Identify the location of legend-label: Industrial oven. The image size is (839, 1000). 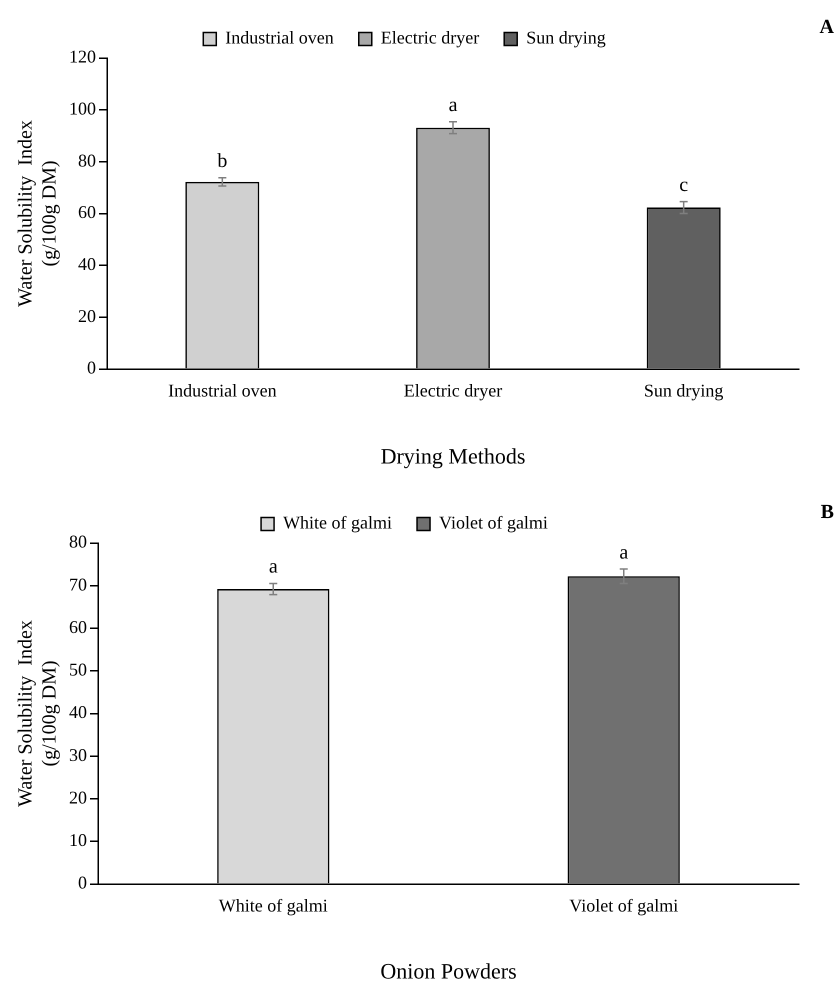
(279, 38).